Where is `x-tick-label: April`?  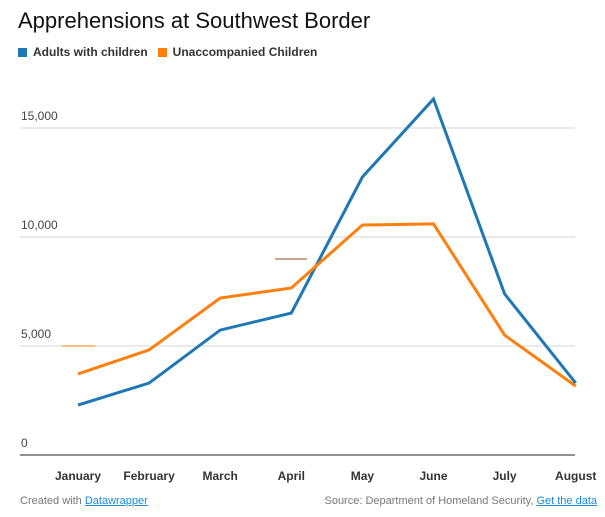 x-tick-label: April is located at coordinates (291, 476).